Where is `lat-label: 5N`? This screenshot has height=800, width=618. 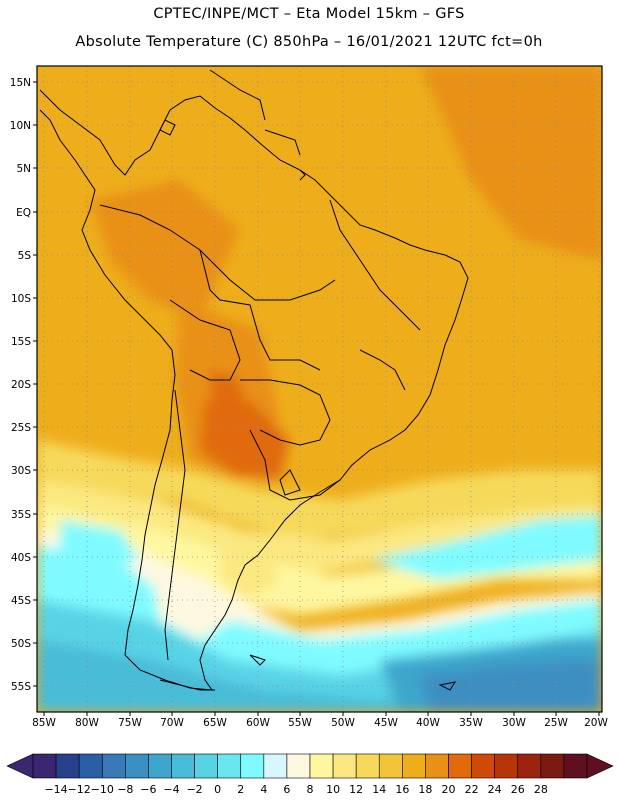
lat-label: 5N is located at coordinates (23, 169).